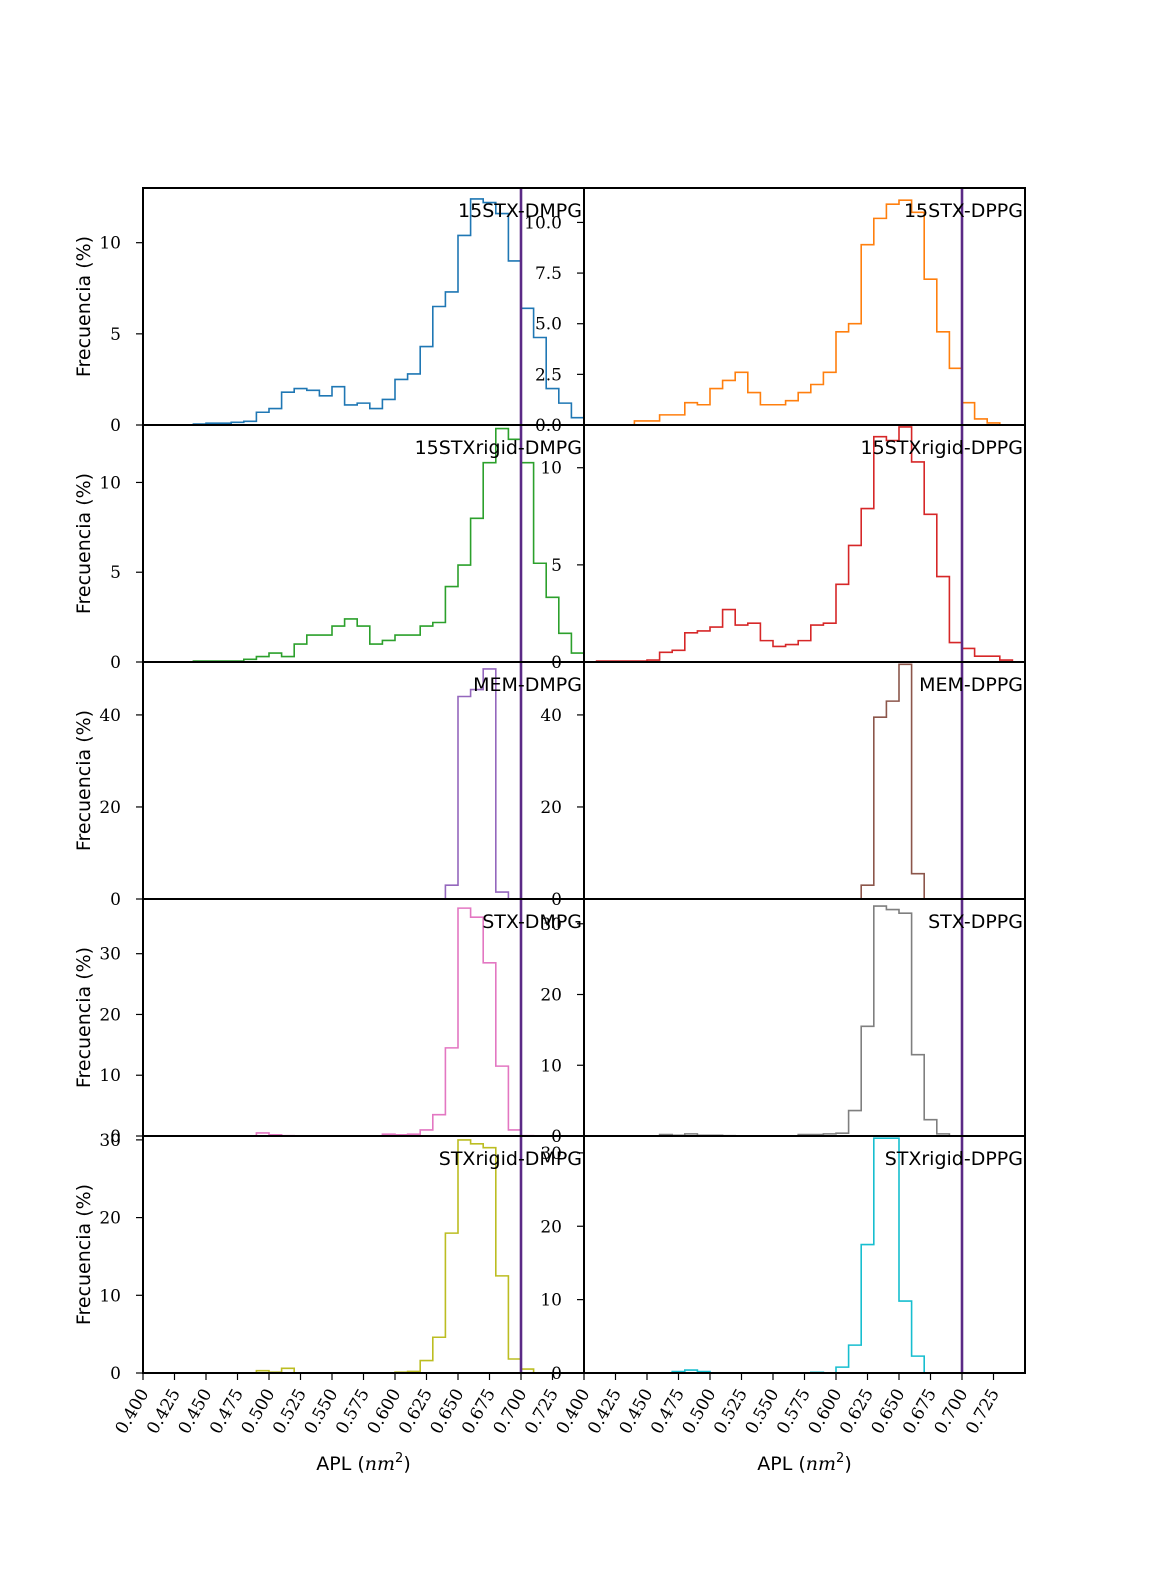 The height and width of the screenshot is (1584, 1152). Describe the element at coordinates (975, 922) in the screenshot. I see `panel-title: STX-DPPG` at that location.